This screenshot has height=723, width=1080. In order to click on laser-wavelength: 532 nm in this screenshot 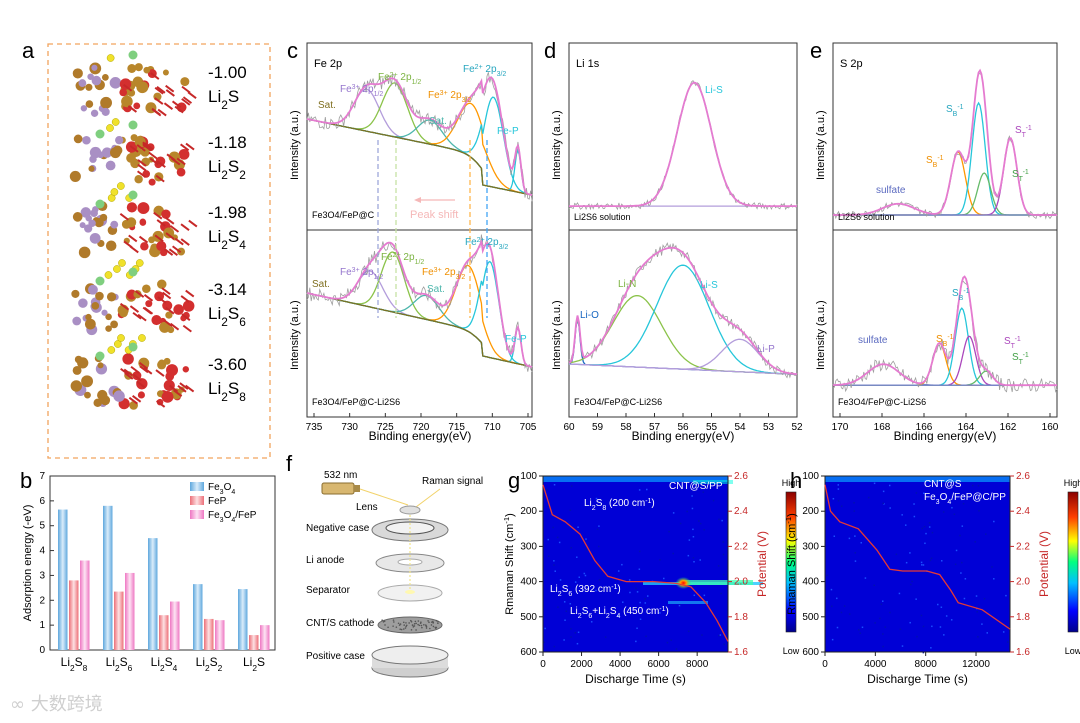, I will do `click(340, 475)`.